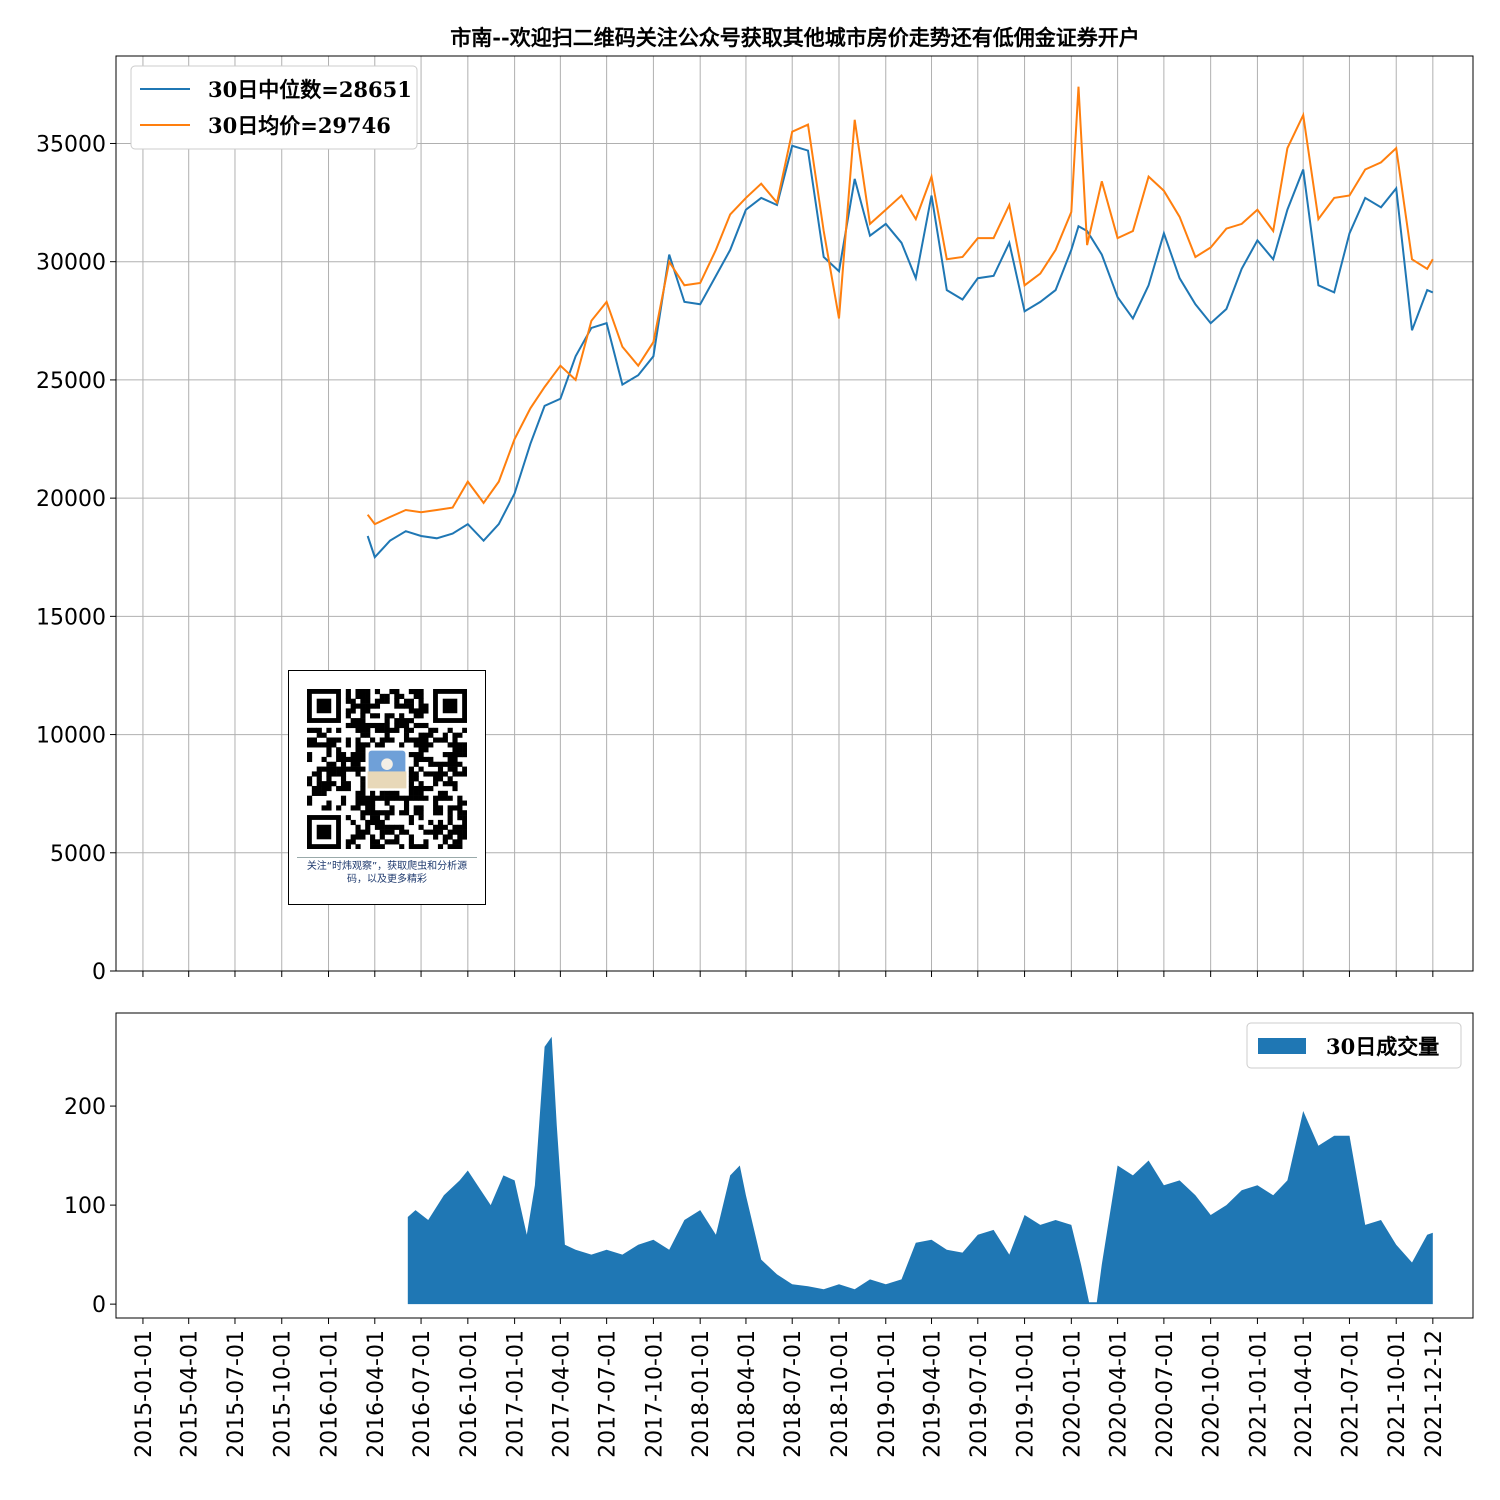 The height and width of the screenshot is (1500, 1500). I want to click on x-tick-label-16: 2019-01-01, so click(887, 1394).